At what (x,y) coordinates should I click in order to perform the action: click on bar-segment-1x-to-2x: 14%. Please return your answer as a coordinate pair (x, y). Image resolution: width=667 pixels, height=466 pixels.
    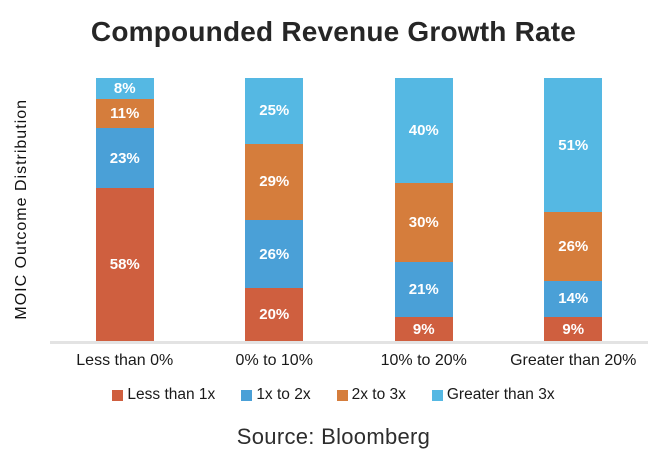
    Looking at the image, I should click on (573, 299).